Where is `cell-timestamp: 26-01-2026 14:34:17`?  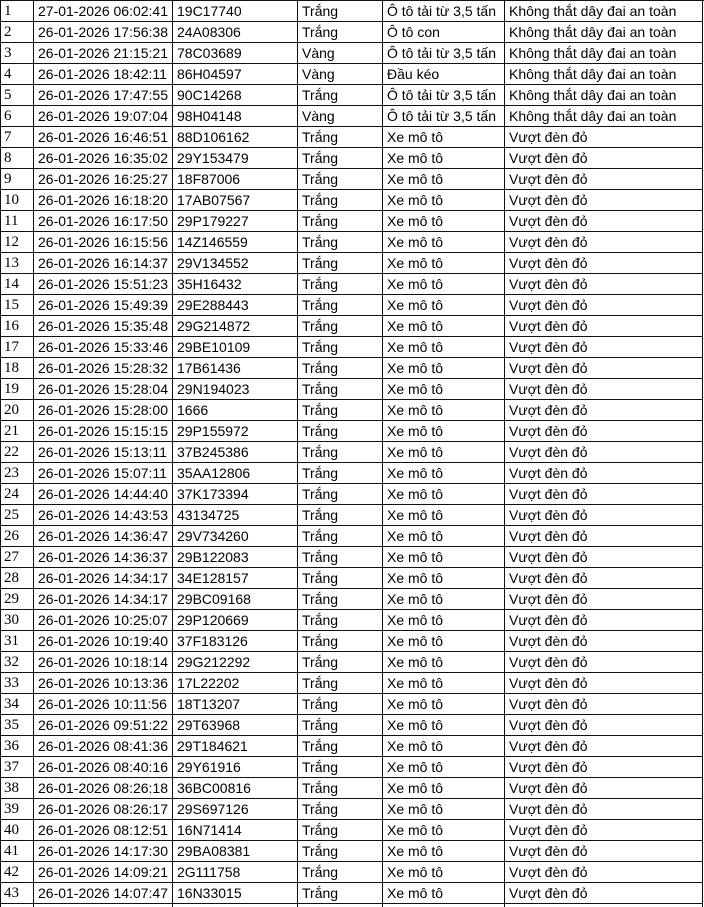
cell-timestamp: 26-01-2026 14:34:17 is located at coordinates (103, 578).